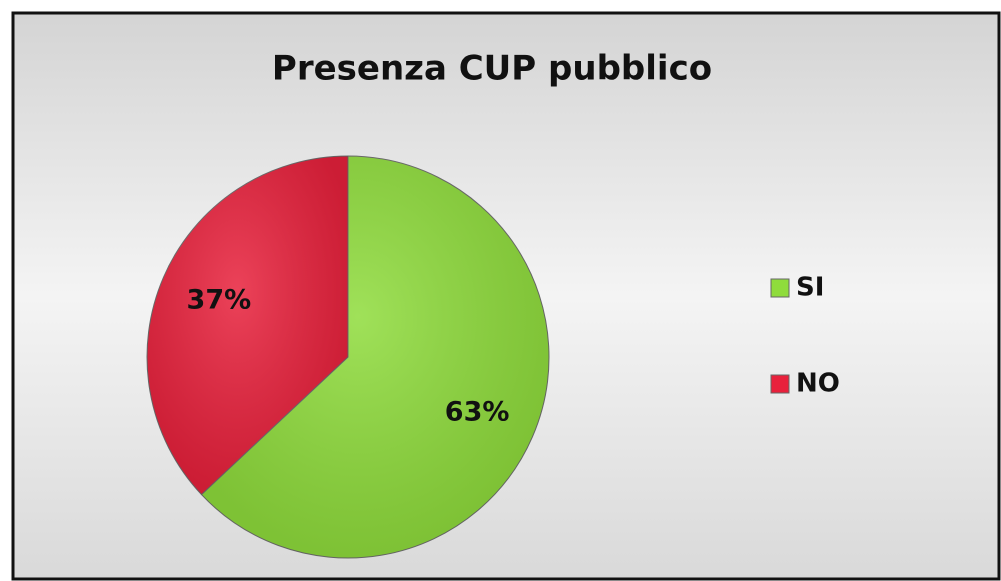 The image size is (1001, 581). What do you see at coordinates (247, 325) in the screenshot?
I see `slice-shade` at bounding box center [247, 325].